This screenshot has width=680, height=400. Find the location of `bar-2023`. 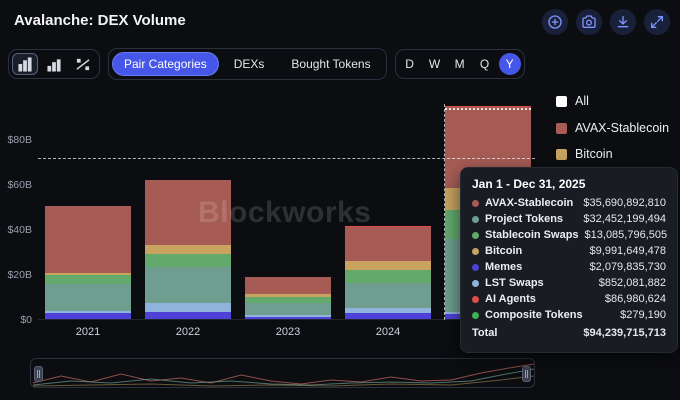

bar-2023 is located at coordinates (288, 298).